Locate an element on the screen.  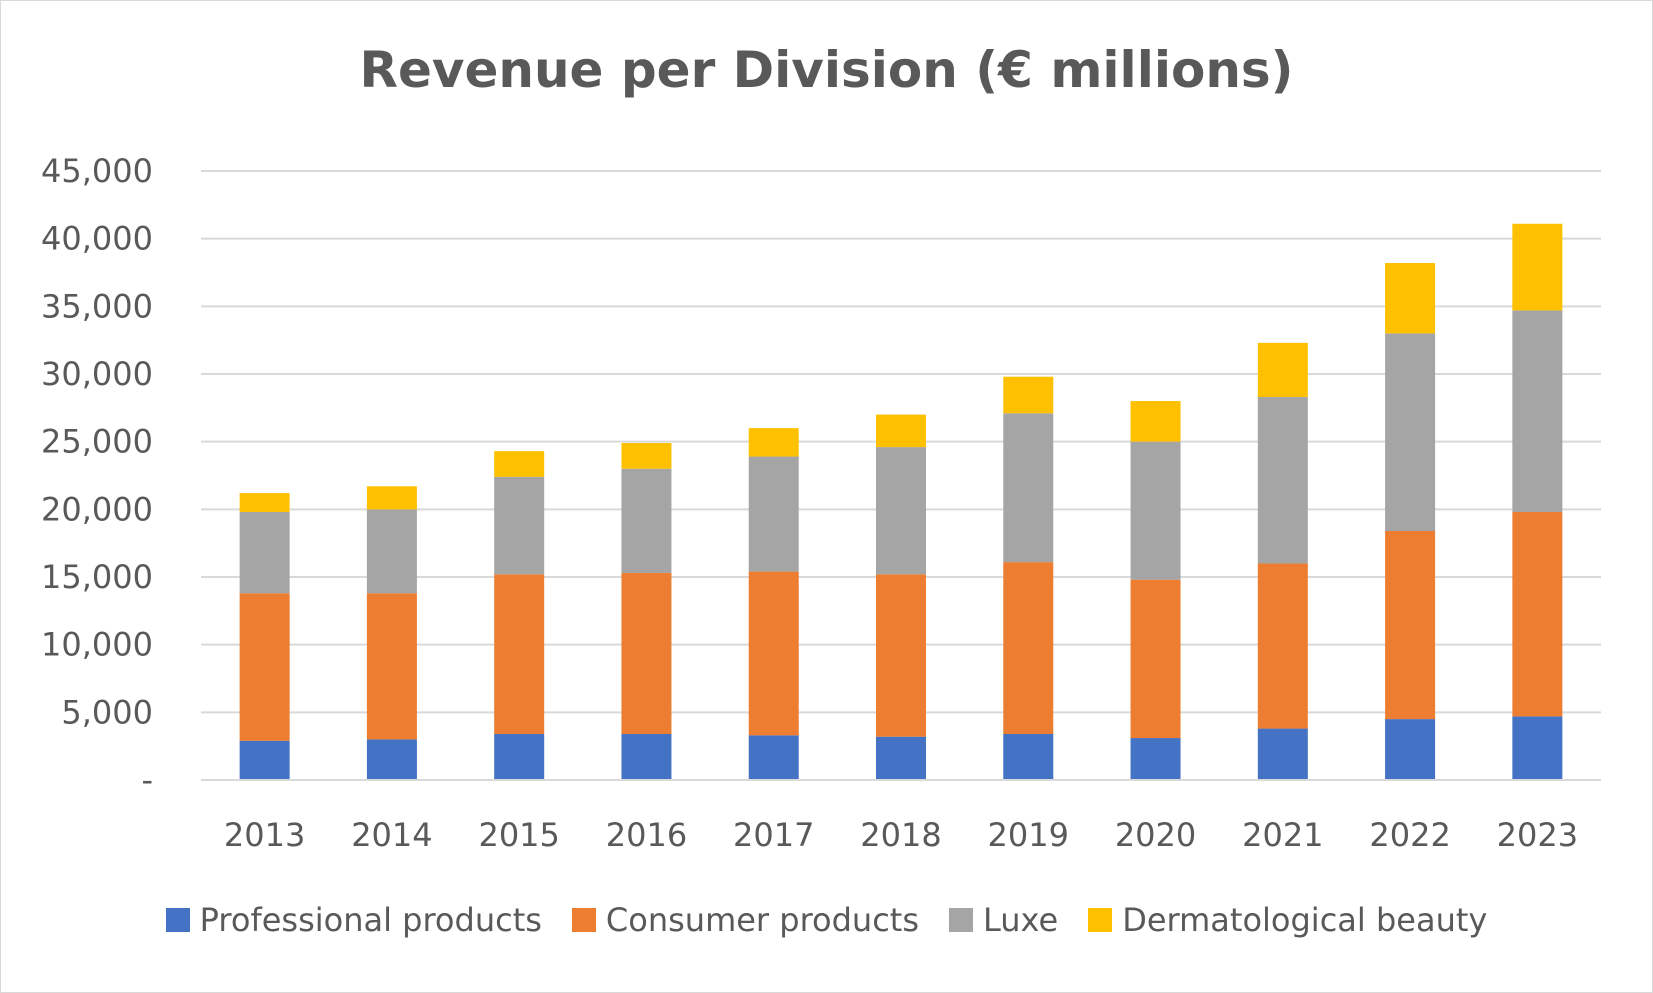
bar-dermatological-beauty-2016 is located at coordinates (646, 456).